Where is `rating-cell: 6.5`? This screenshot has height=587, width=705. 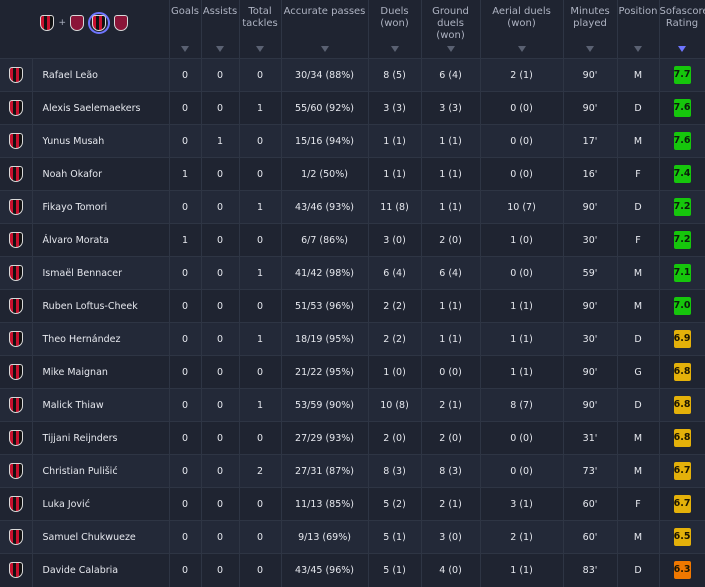
rating-cell: 6.5 is located at coordinates (682, 537).